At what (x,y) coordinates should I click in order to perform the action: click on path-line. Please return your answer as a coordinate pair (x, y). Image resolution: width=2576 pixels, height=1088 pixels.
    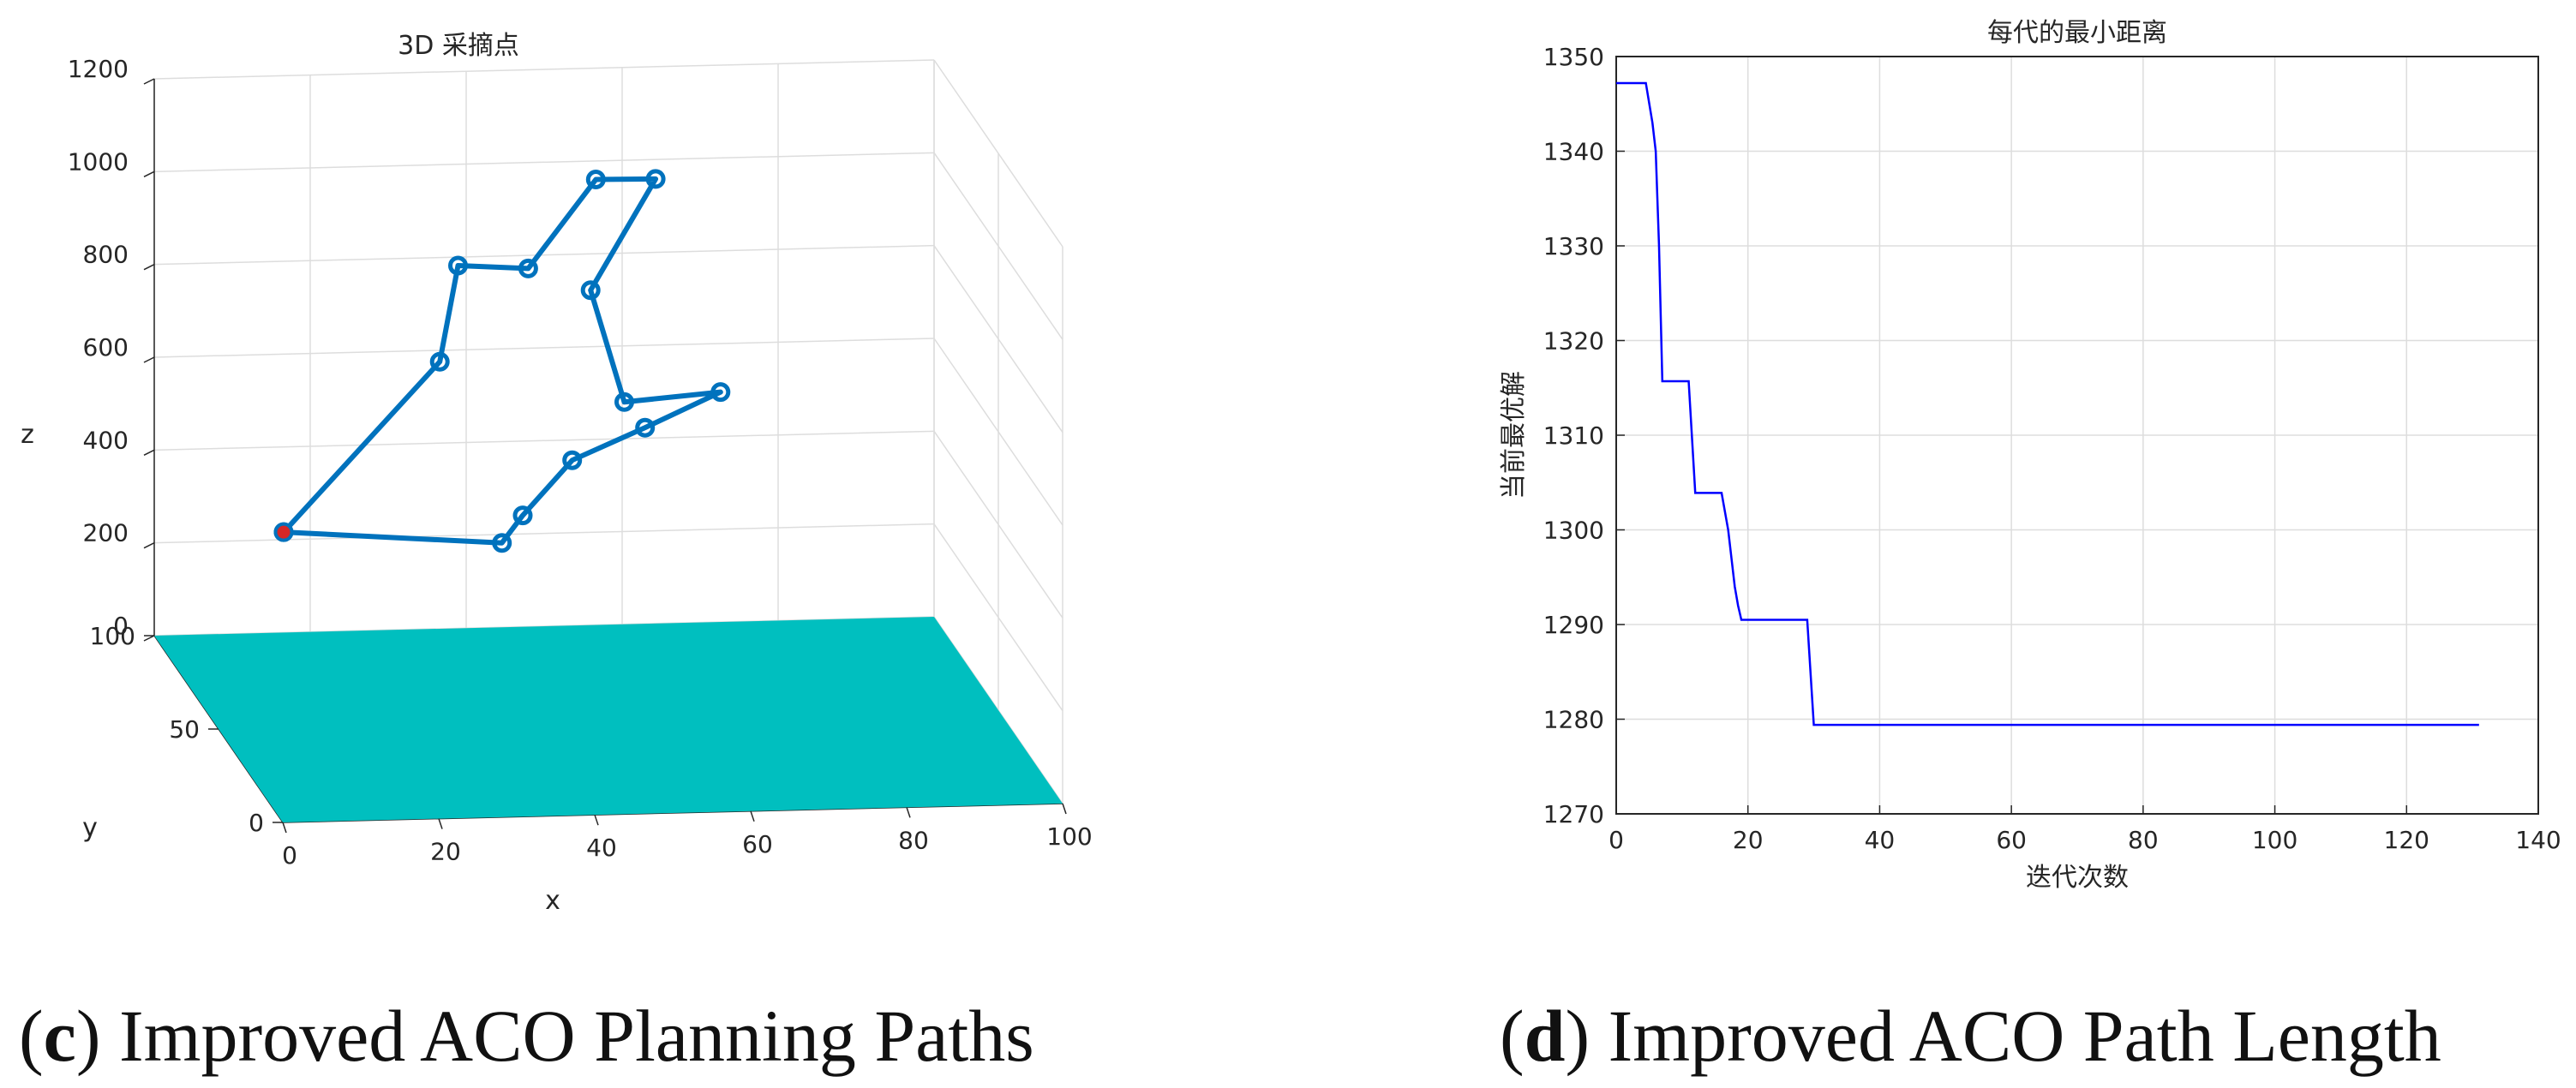
    Looking at the image, I should click on (502, 361).